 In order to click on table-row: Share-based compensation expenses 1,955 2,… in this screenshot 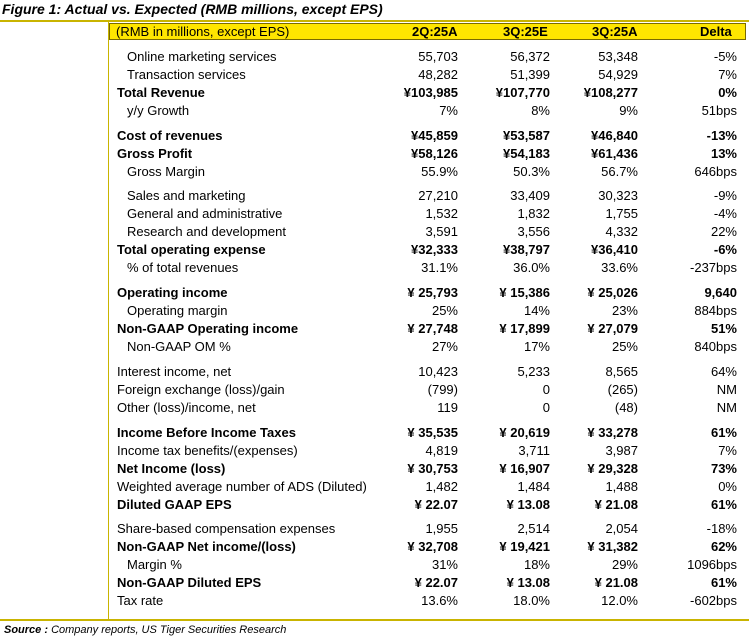, I will do `click(374, 529)`.